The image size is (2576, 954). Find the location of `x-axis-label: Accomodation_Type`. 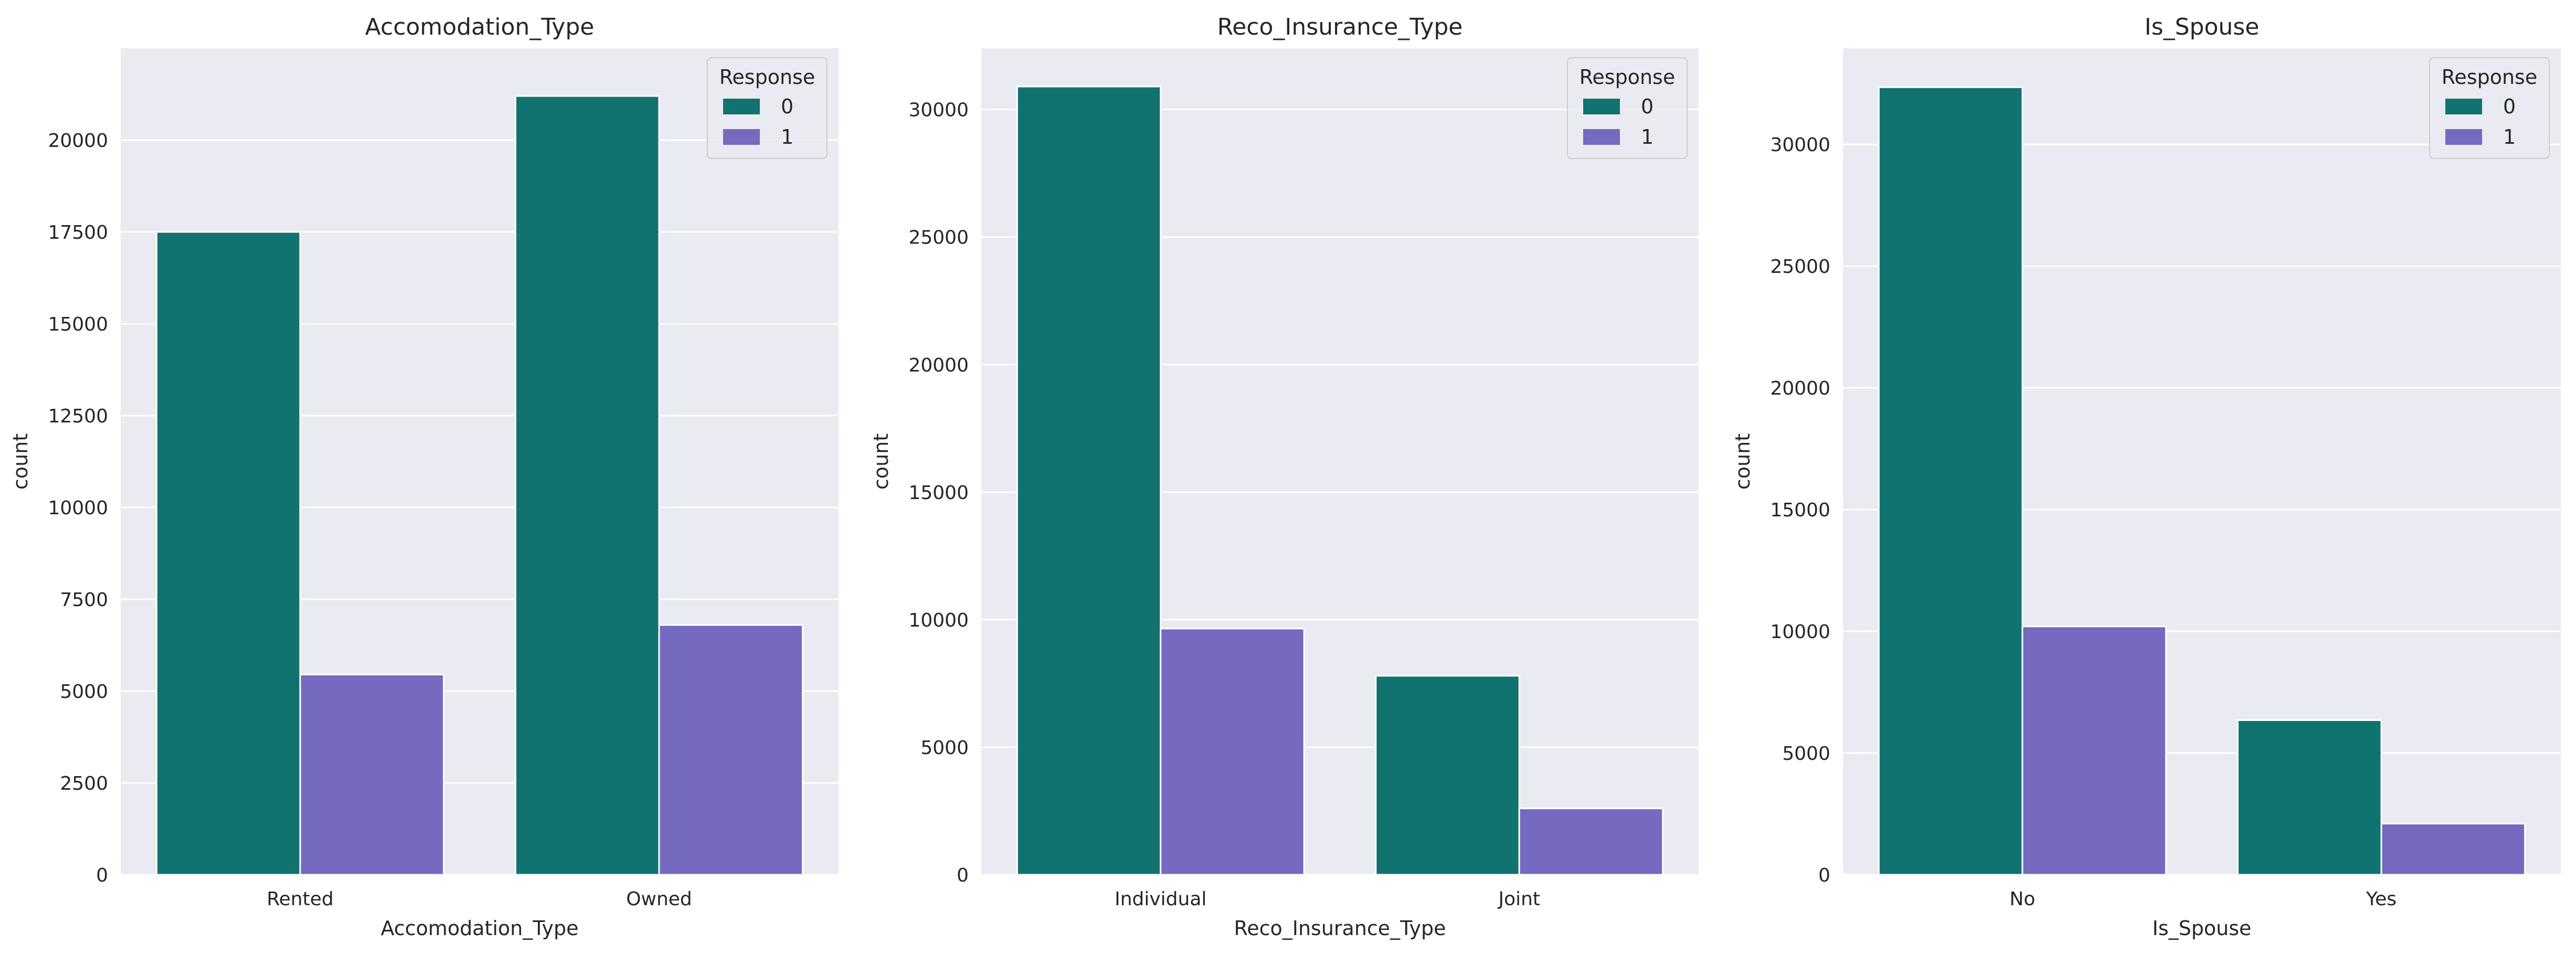

x-axis-label: Accomodation_Type is located at coordinates (479, 929).